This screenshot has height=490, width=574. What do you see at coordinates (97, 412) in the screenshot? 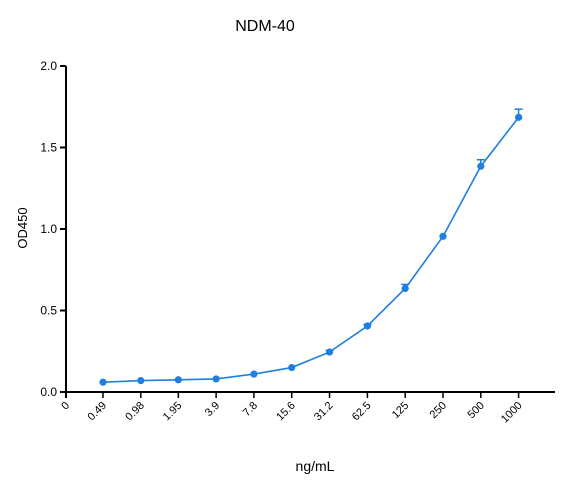
I see `x-tick-label: 0.49` at bounding box center [97, 412].